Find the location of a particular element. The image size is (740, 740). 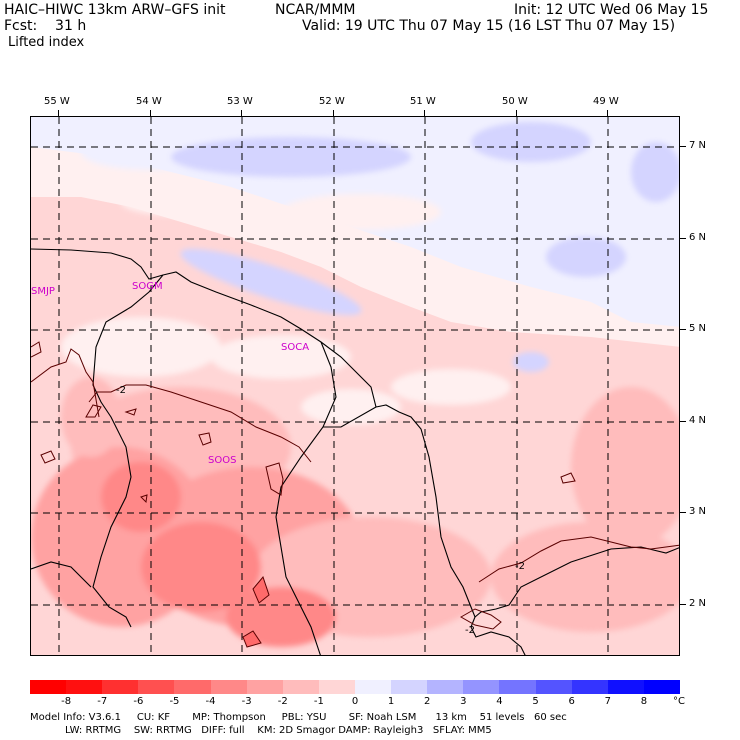

color-scale-bar is located at coordinates (355, 687).